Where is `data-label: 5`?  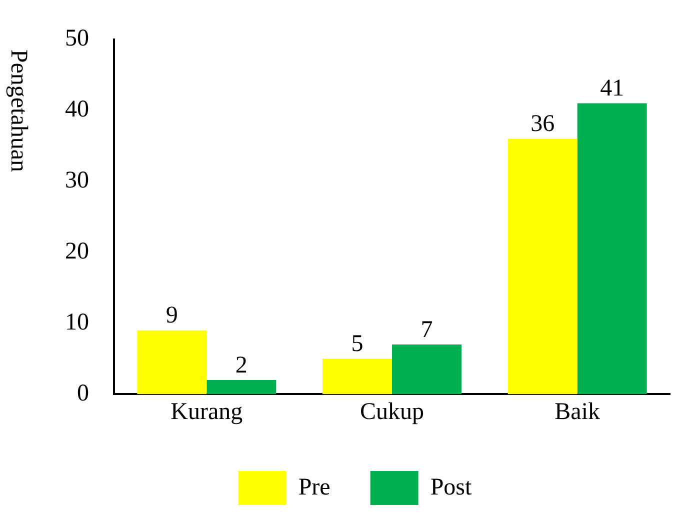 data-label: 5 is located at coordinates (357, 344).